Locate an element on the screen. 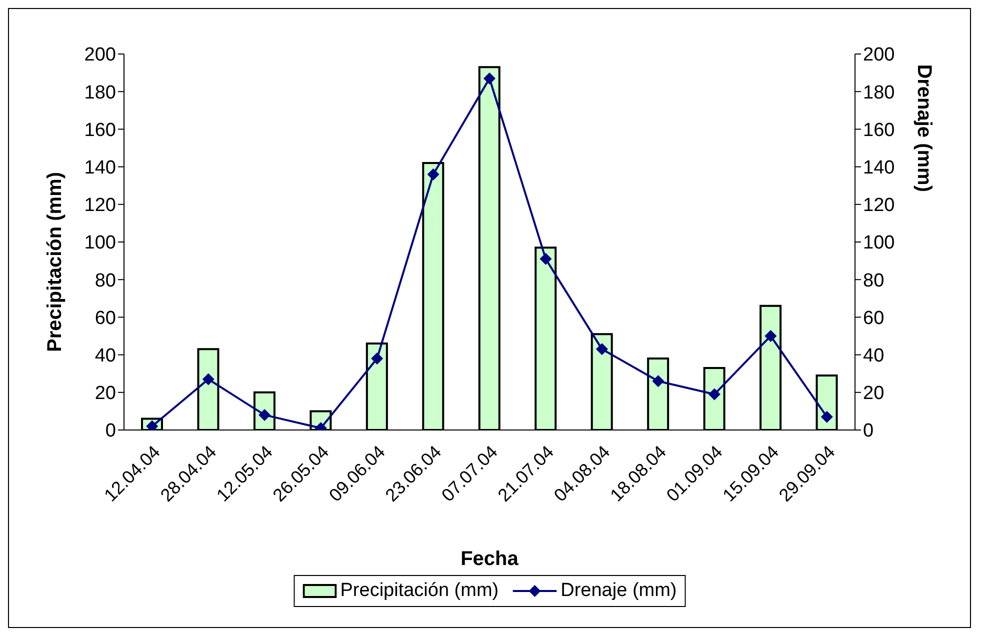 The height and width of the screenshot is (638, 981). y2-tick-label: 20 is located at coordinates (873, 393).